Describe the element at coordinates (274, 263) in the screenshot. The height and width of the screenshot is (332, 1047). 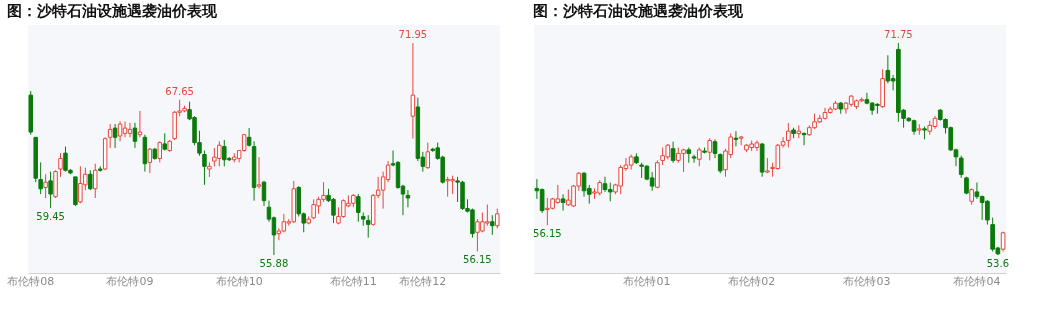
I see `annotation: 55.88` at that location.